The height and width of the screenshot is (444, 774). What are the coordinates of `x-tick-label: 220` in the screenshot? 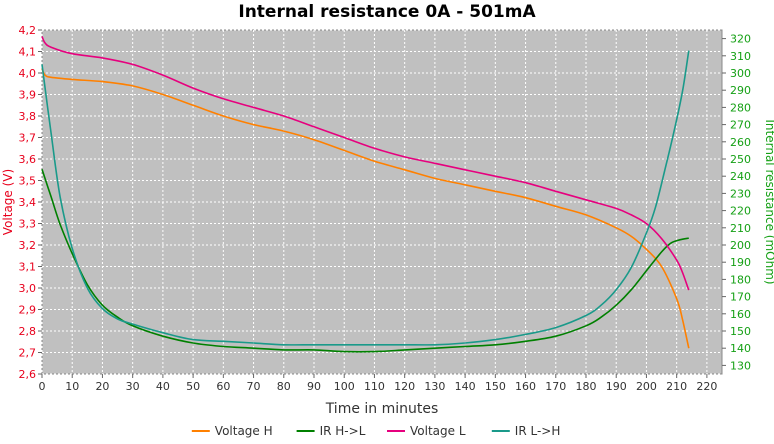 It's located at (706, 386).